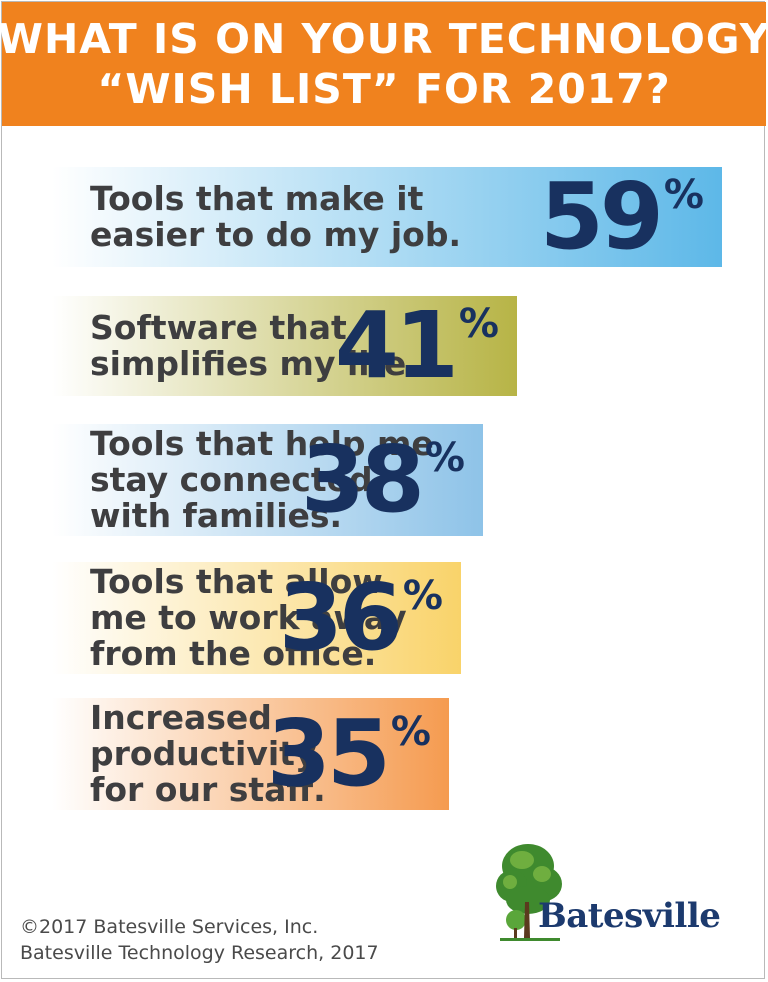 The height and width of the screenshot is (982, 768). Describe the element at coordinates (362, 479) in the screenshot. I see `bar-value-number-3: 38` at that location.